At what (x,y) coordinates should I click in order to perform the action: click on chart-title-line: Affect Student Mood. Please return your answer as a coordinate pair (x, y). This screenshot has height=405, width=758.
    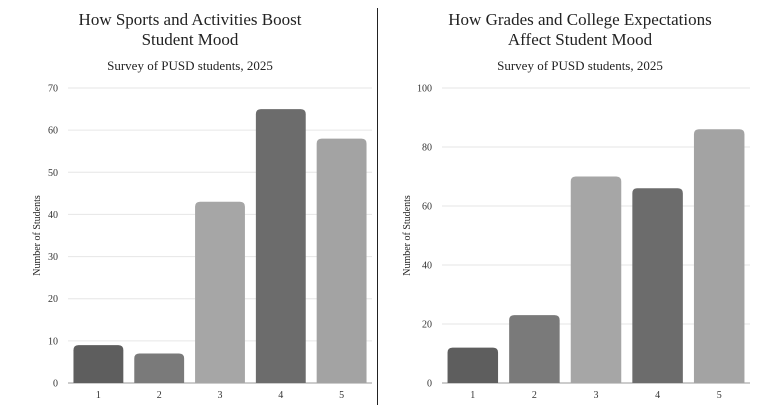
    Looking at the image, I should click on (580, 39).